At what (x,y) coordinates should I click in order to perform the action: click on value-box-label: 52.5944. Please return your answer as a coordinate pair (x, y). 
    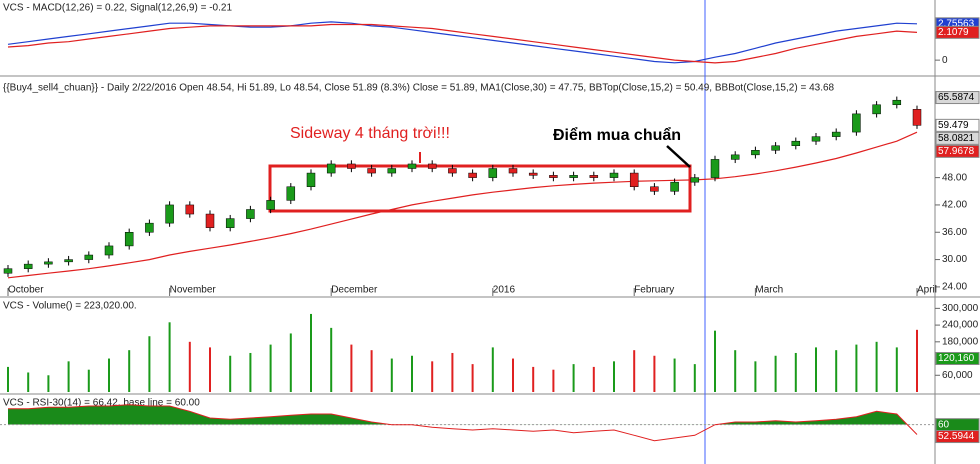
    Looking at the image, I should click on (956, 436).